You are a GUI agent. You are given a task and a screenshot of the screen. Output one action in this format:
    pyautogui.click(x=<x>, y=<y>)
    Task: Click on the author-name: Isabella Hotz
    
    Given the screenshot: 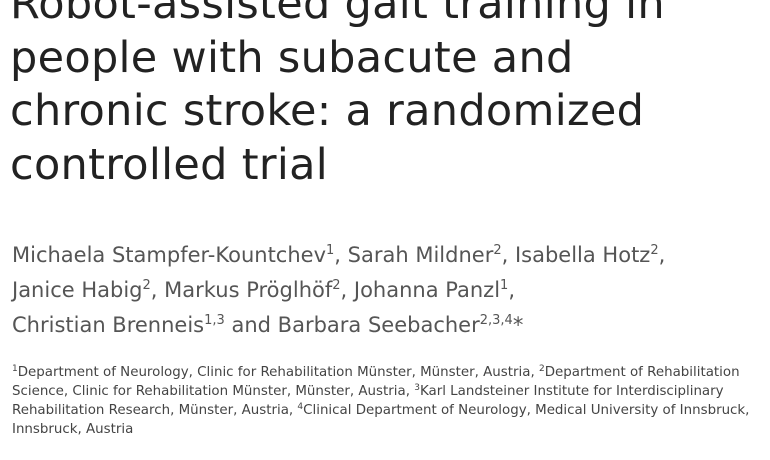 What is the action you would take?
    pyautogui.click(x=582, y=255)
    